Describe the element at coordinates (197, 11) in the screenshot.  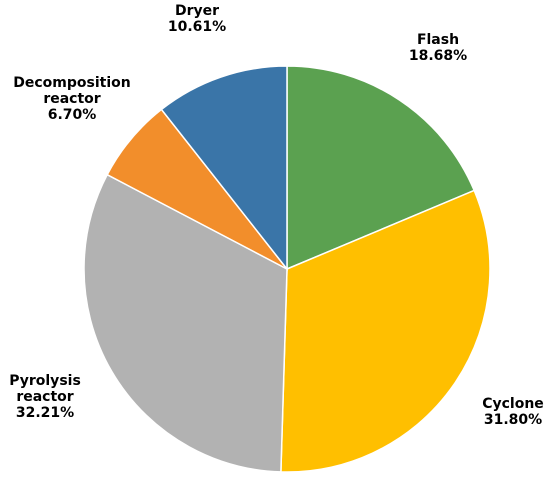
I see `slice-label-line: Dryer` at that location.